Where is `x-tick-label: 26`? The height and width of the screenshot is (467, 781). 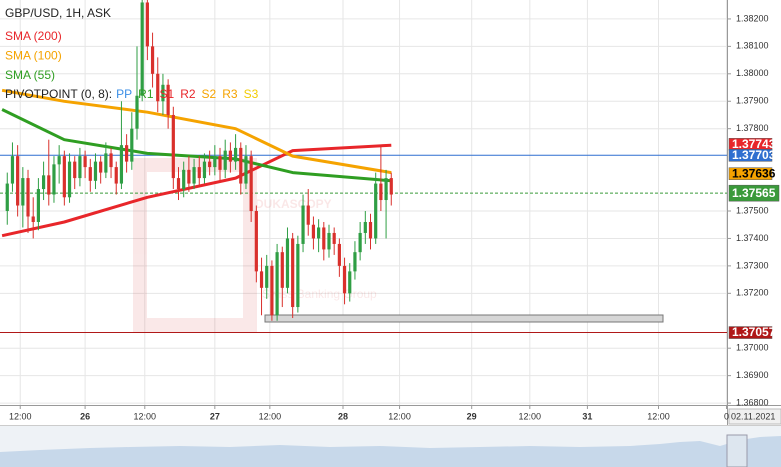 x-tick-label: 26 is located at coordinates (85, 416).